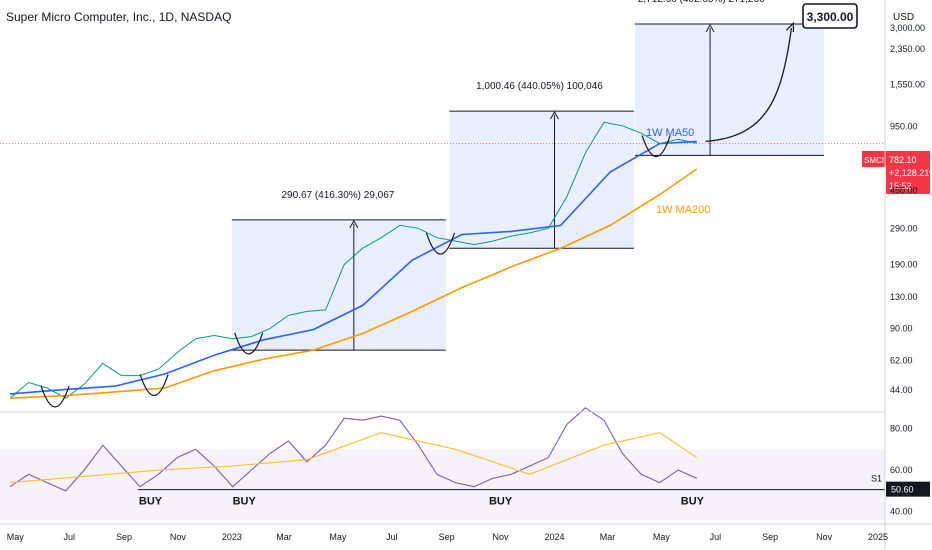  I want to click on support-name-label: S1, so click(876, 479).